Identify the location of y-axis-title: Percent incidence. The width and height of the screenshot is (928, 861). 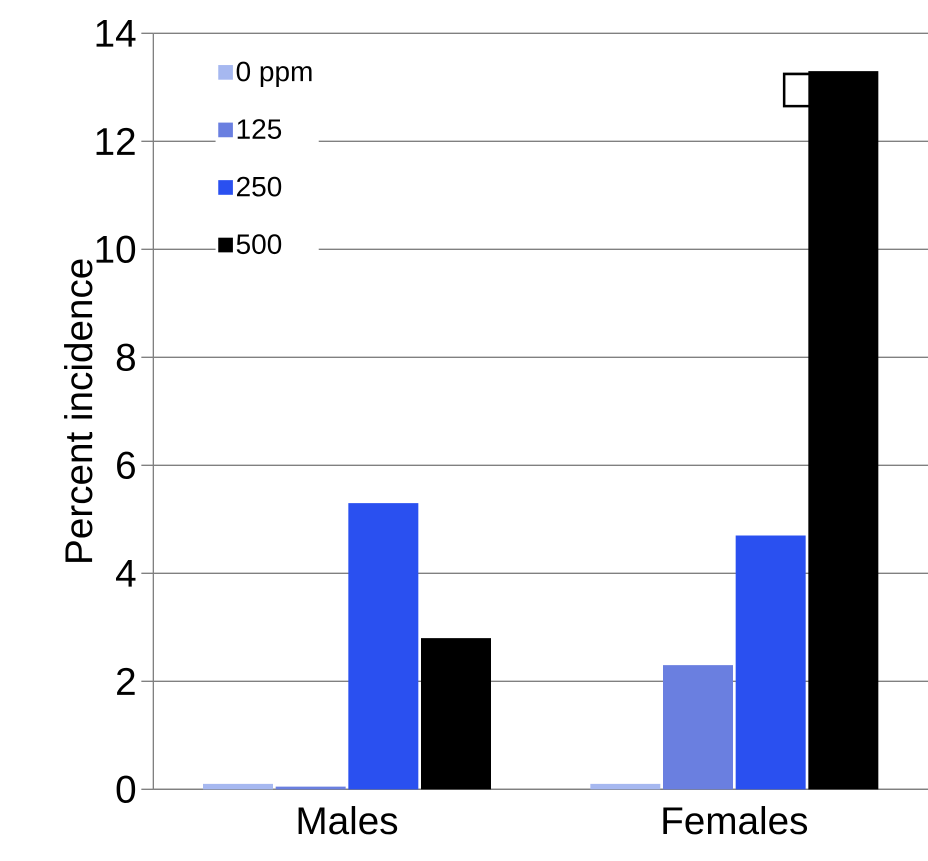
(78, 410).